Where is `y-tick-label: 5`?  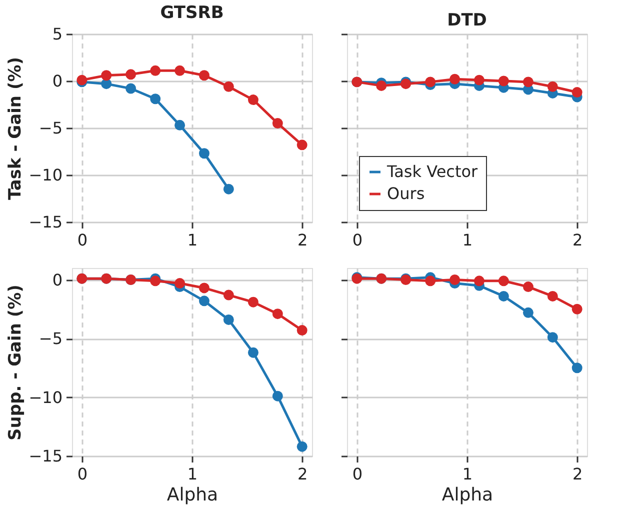
y-tick-label: 5 is located at coordinates (57, 34).